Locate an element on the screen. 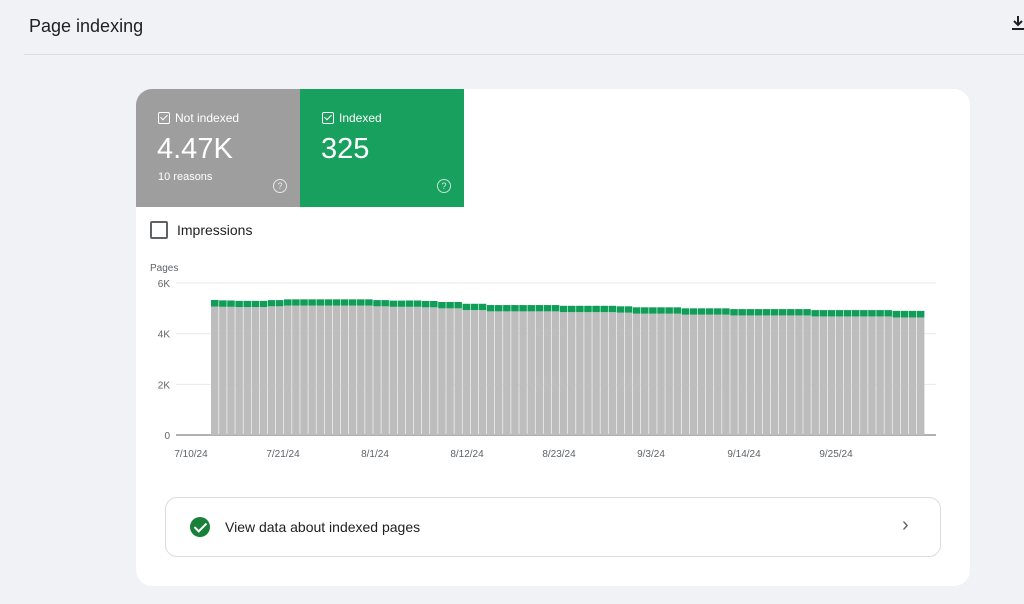 The height and width of the screenshot is (604, 1024). impressions-checkbox is located at coordinates (159, 230).